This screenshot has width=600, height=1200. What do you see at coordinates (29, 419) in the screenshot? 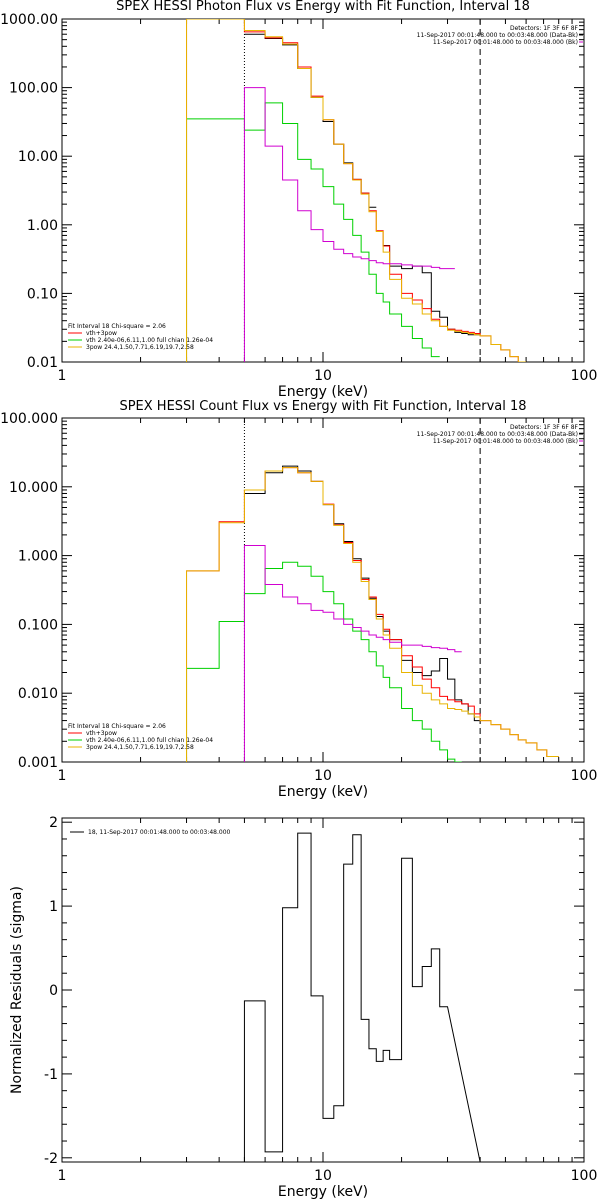
I see `y-tick-label: 100.000` at bounding box center [29, 419].